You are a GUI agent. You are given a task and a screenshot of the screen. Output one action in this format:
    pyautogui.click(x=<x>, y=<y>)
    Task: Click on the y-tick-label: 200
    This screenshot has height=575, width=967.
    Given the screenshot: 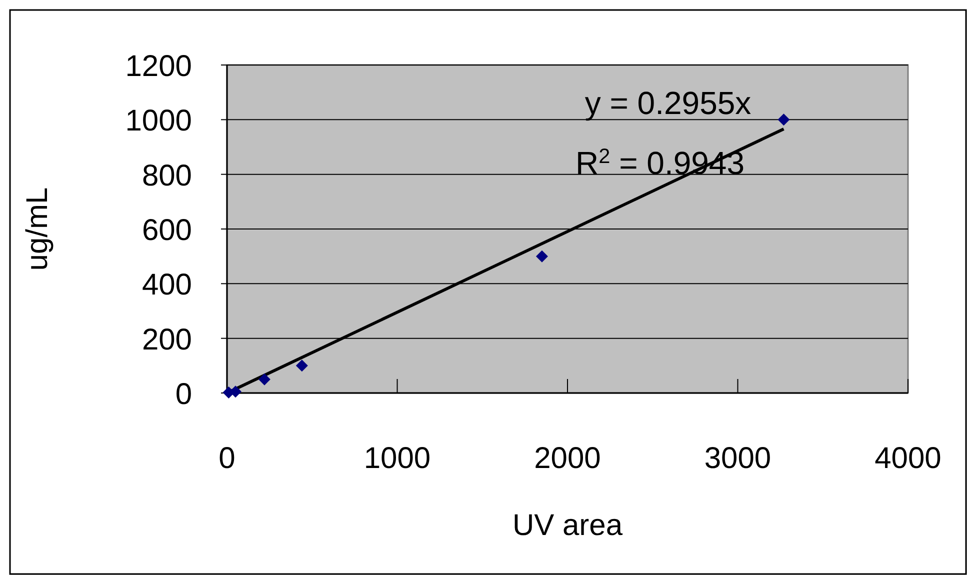 What is the action you would take?
    pyautogui.click(x=167, y=339)
    